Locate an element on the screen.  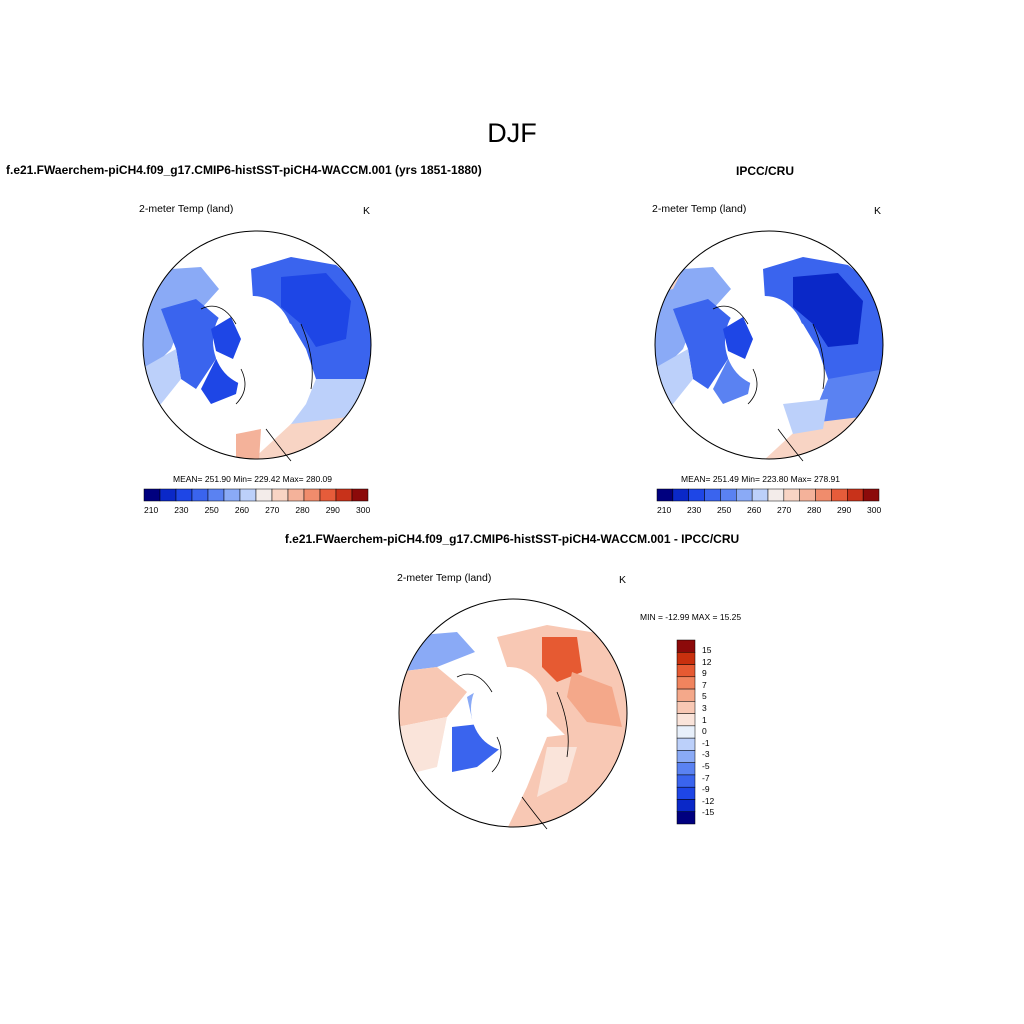
colorbar-tick-label: -7 is located at coordinates (706, 777).